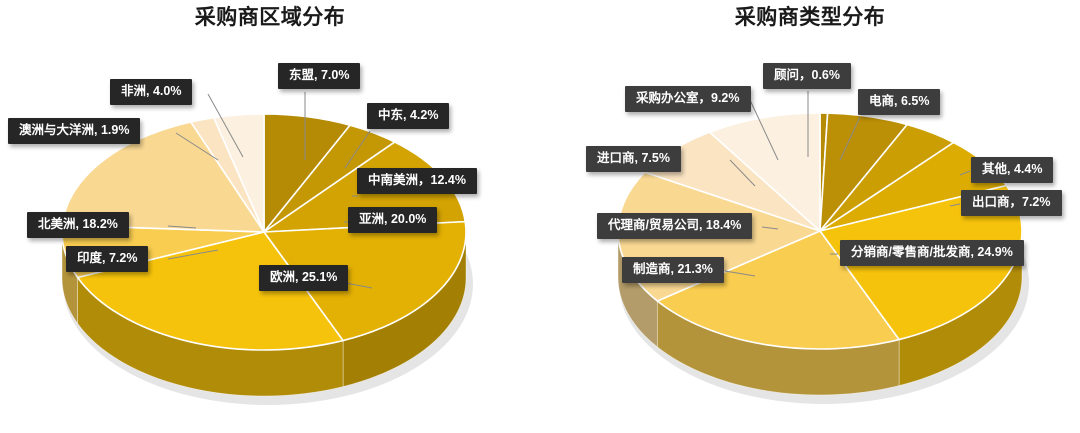 This screenshot has width=1080, height=433. Describe the element at coordinates (807, 76) in the screenshot. I see `pie-data-label: 顾问，0.6%` at that location.